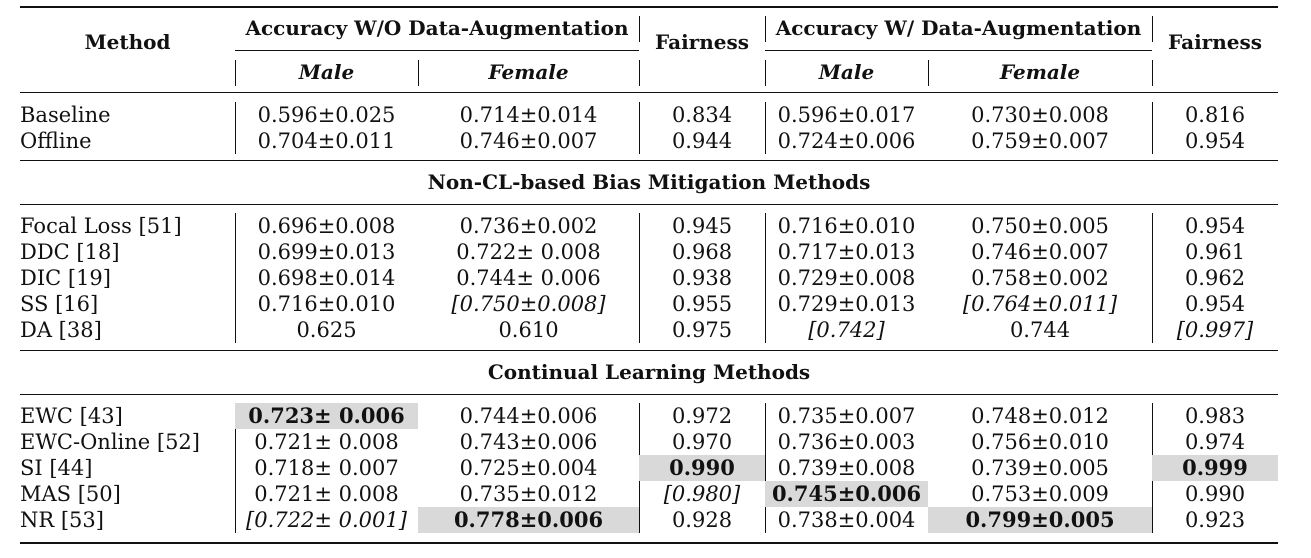 The height and width of the screenshot is (558, 1311). What do you see at coordinates (846, 520) in the screenshot?
I see `value-cell-m2: 0.738±0.004` at bounding box center [846, 520].